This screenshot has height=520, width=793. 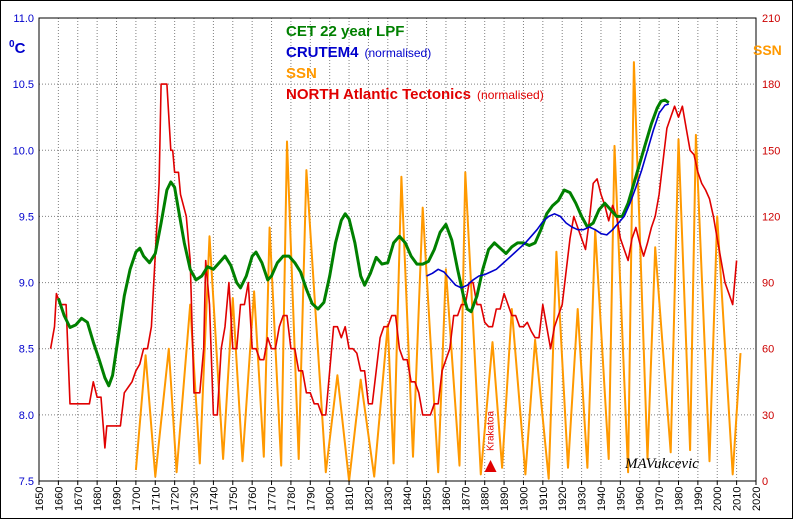 I want to click on x-tick-label: 1780, so click(x=292, y=499).